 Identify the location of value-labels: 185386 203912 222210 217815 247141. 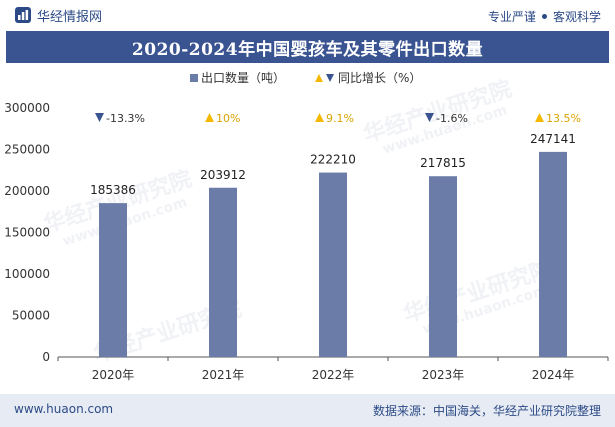
(333, 164).